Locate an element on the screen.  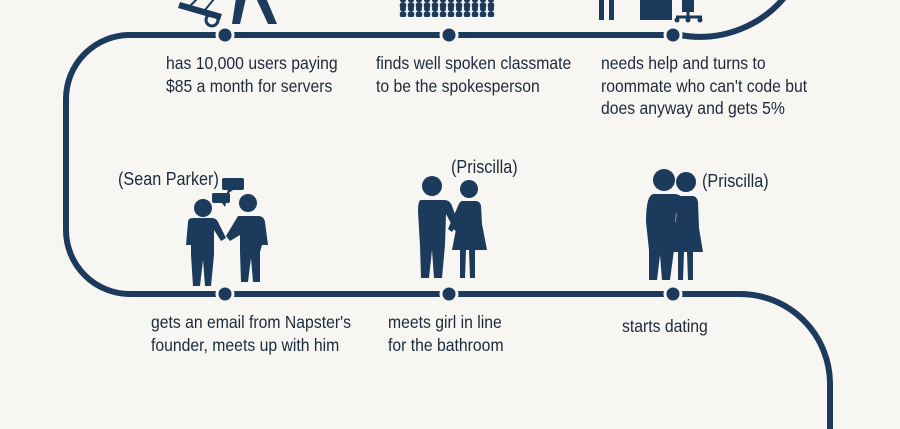
milestone-6-caption: starts dating is located at coordinates (665, 326).